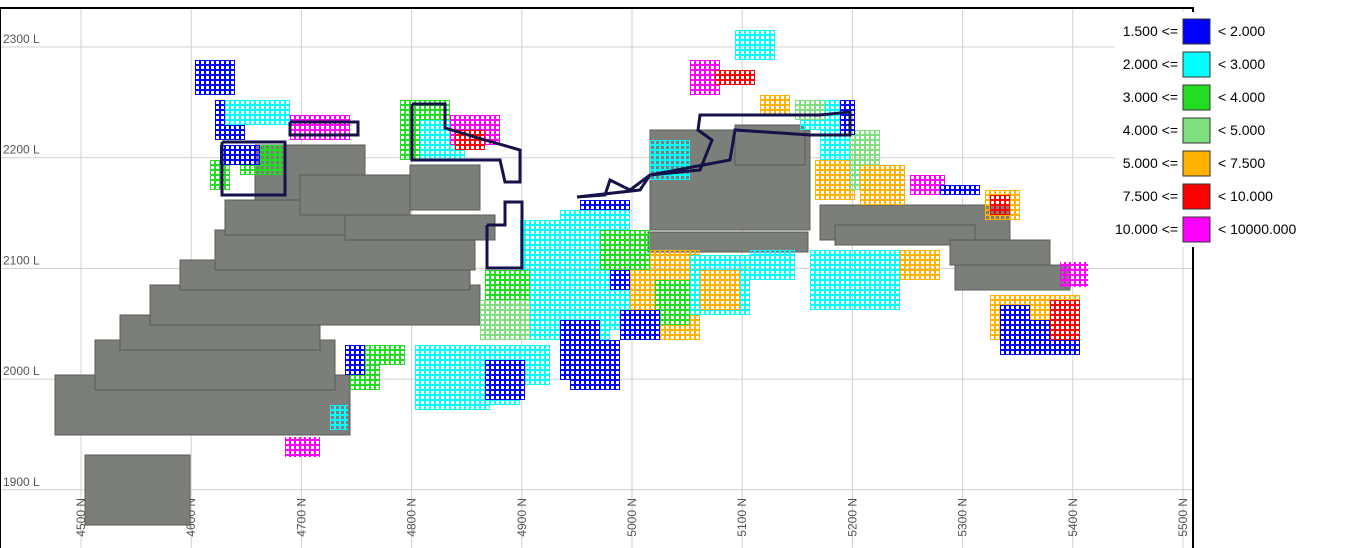  Describe the element at coordinates (1073, 517) in the screenshot. I see `northing-label: 5400 N` at that location.